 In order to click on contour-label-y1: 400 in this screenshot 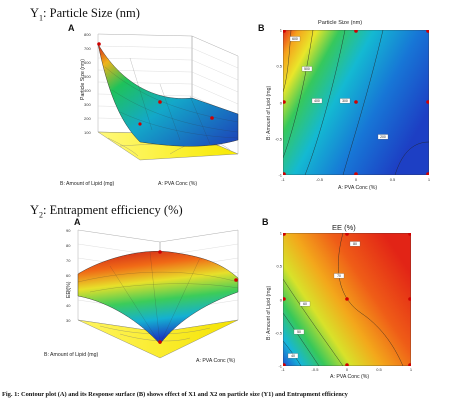, I will do `click(317, 101)`.